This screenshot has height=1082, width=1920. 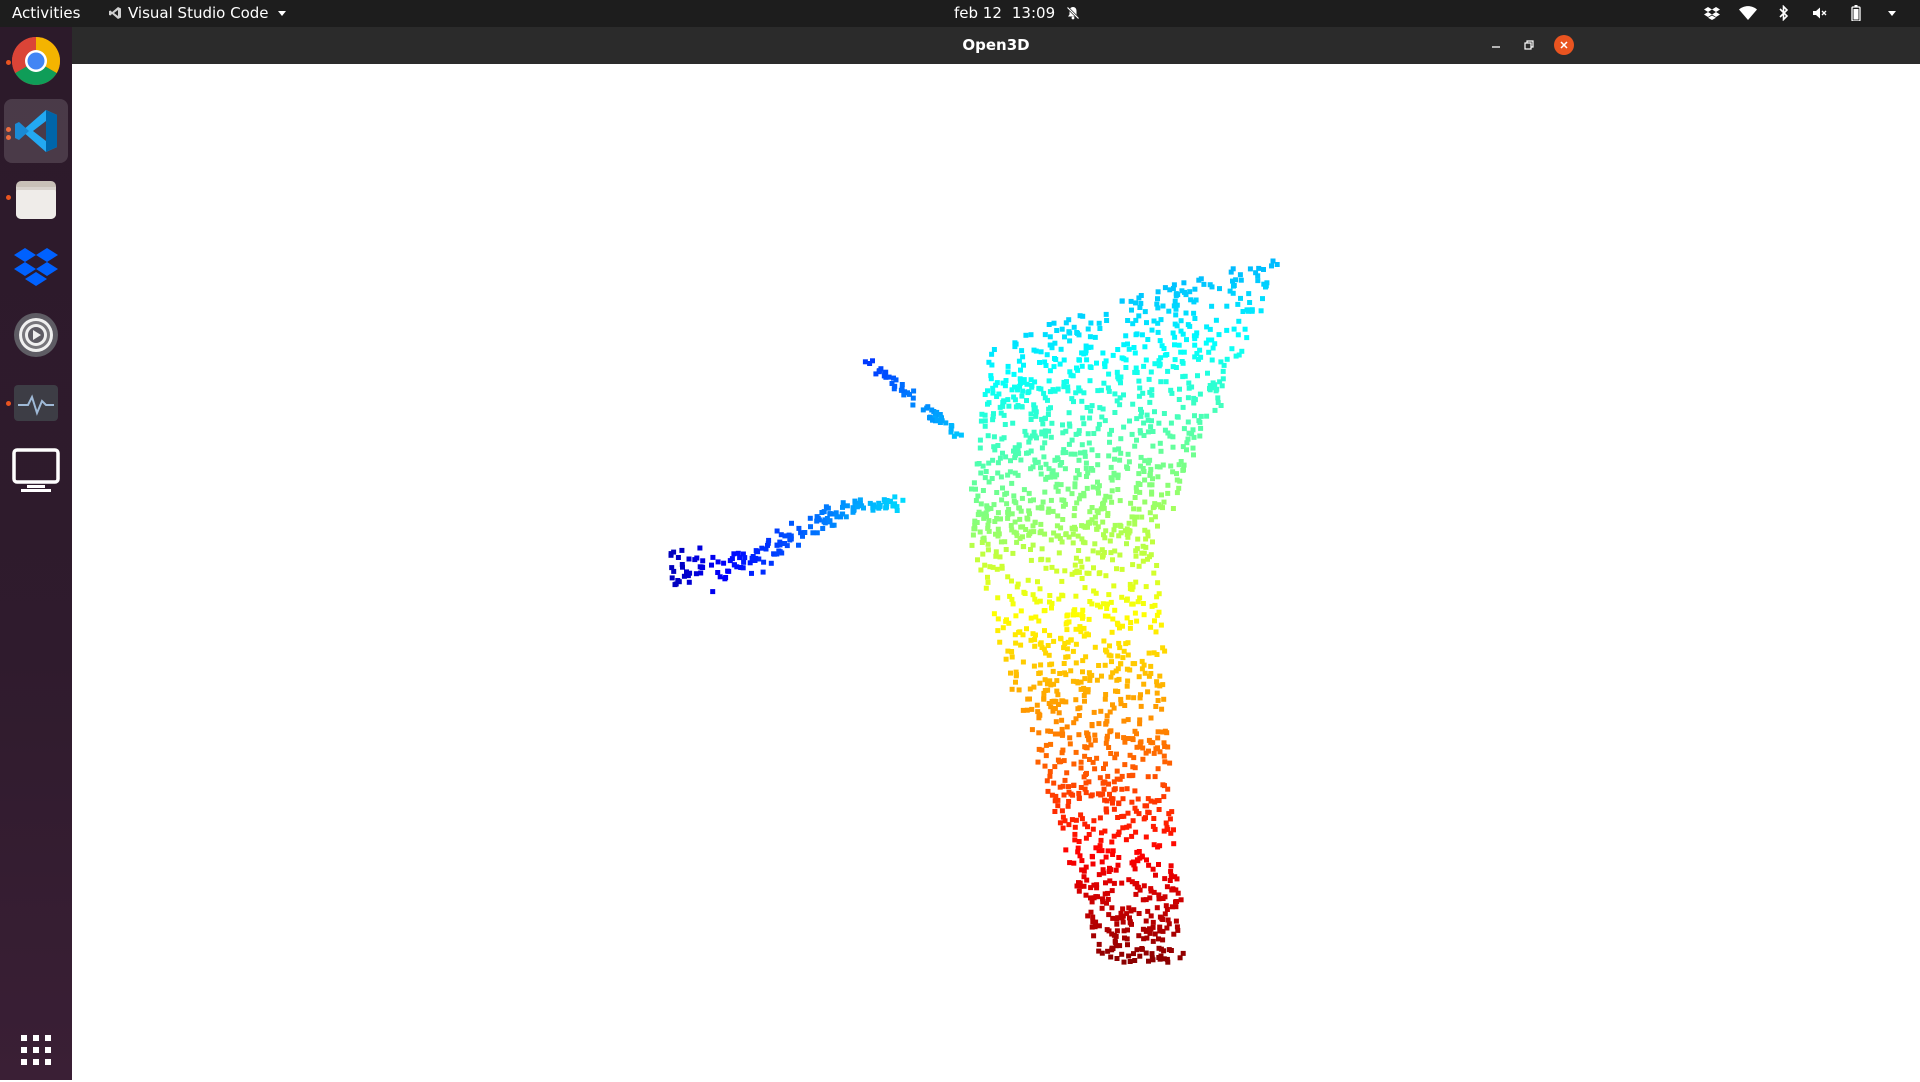 What do you see at coordinates (46, 13) in the screenshot?
I see `activities-button: Activities` at bounding box center [46, 13].